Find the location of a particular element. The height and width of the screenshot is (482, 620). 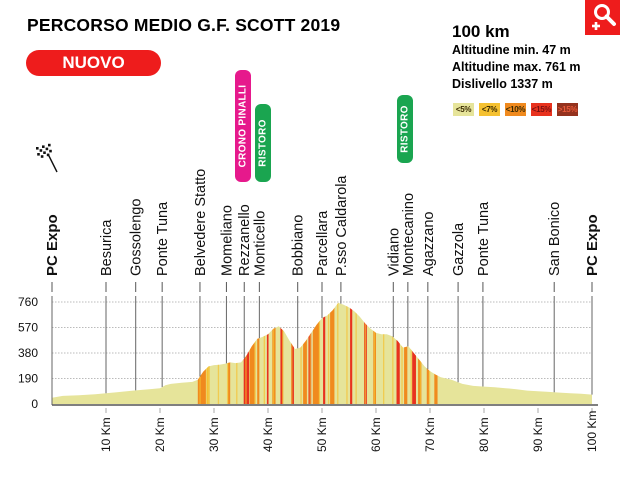

x-tick-label: 40 Km is located at coordinates (268, 434).